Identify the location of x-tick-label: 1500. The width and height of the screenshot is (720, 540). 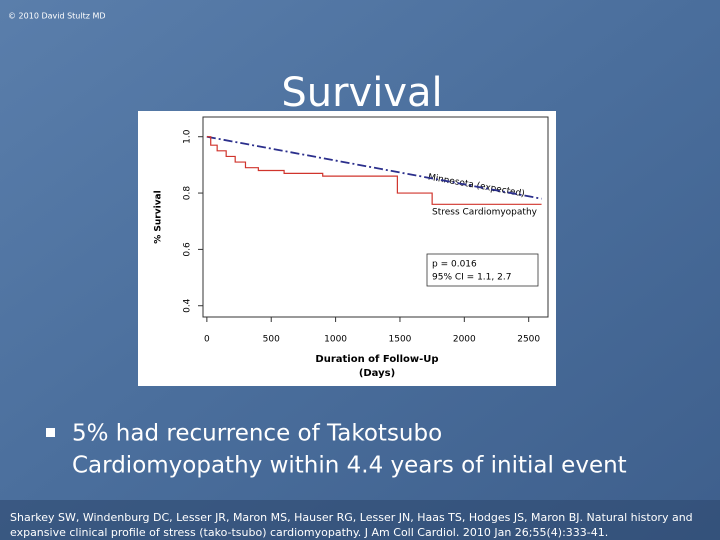
(400, 340).